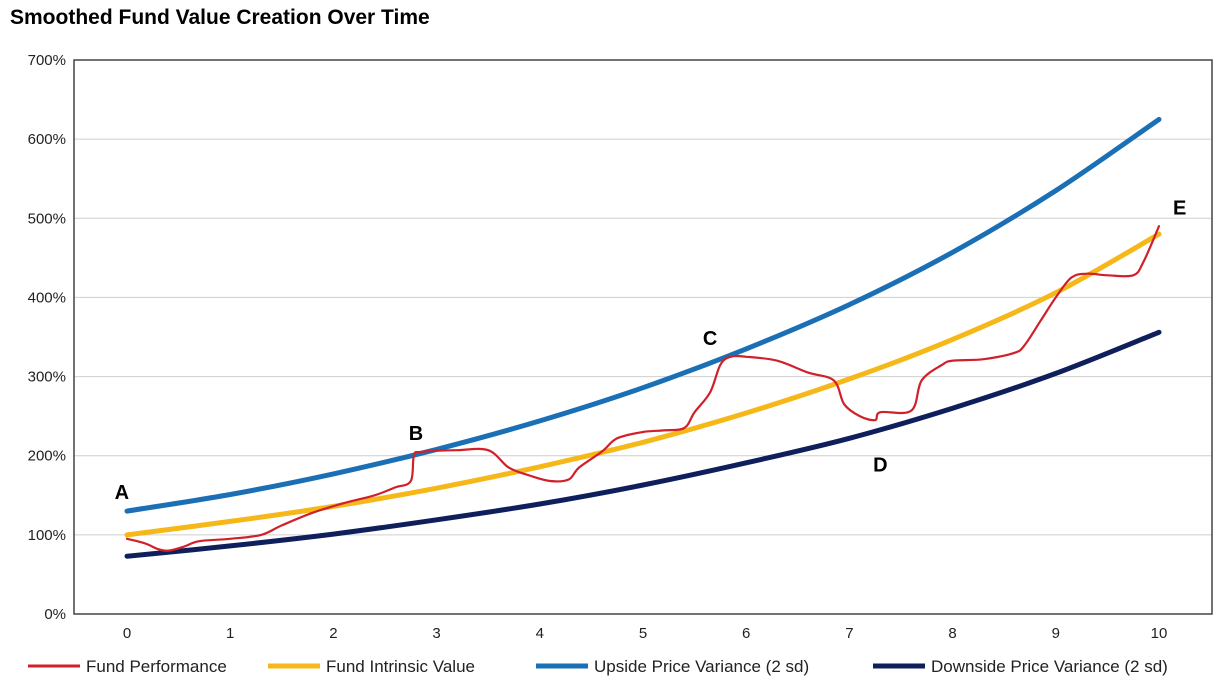  Describe the element at coordinates (47, 139) in the screenshot. I see `y-tick-label: 600%` at that location.